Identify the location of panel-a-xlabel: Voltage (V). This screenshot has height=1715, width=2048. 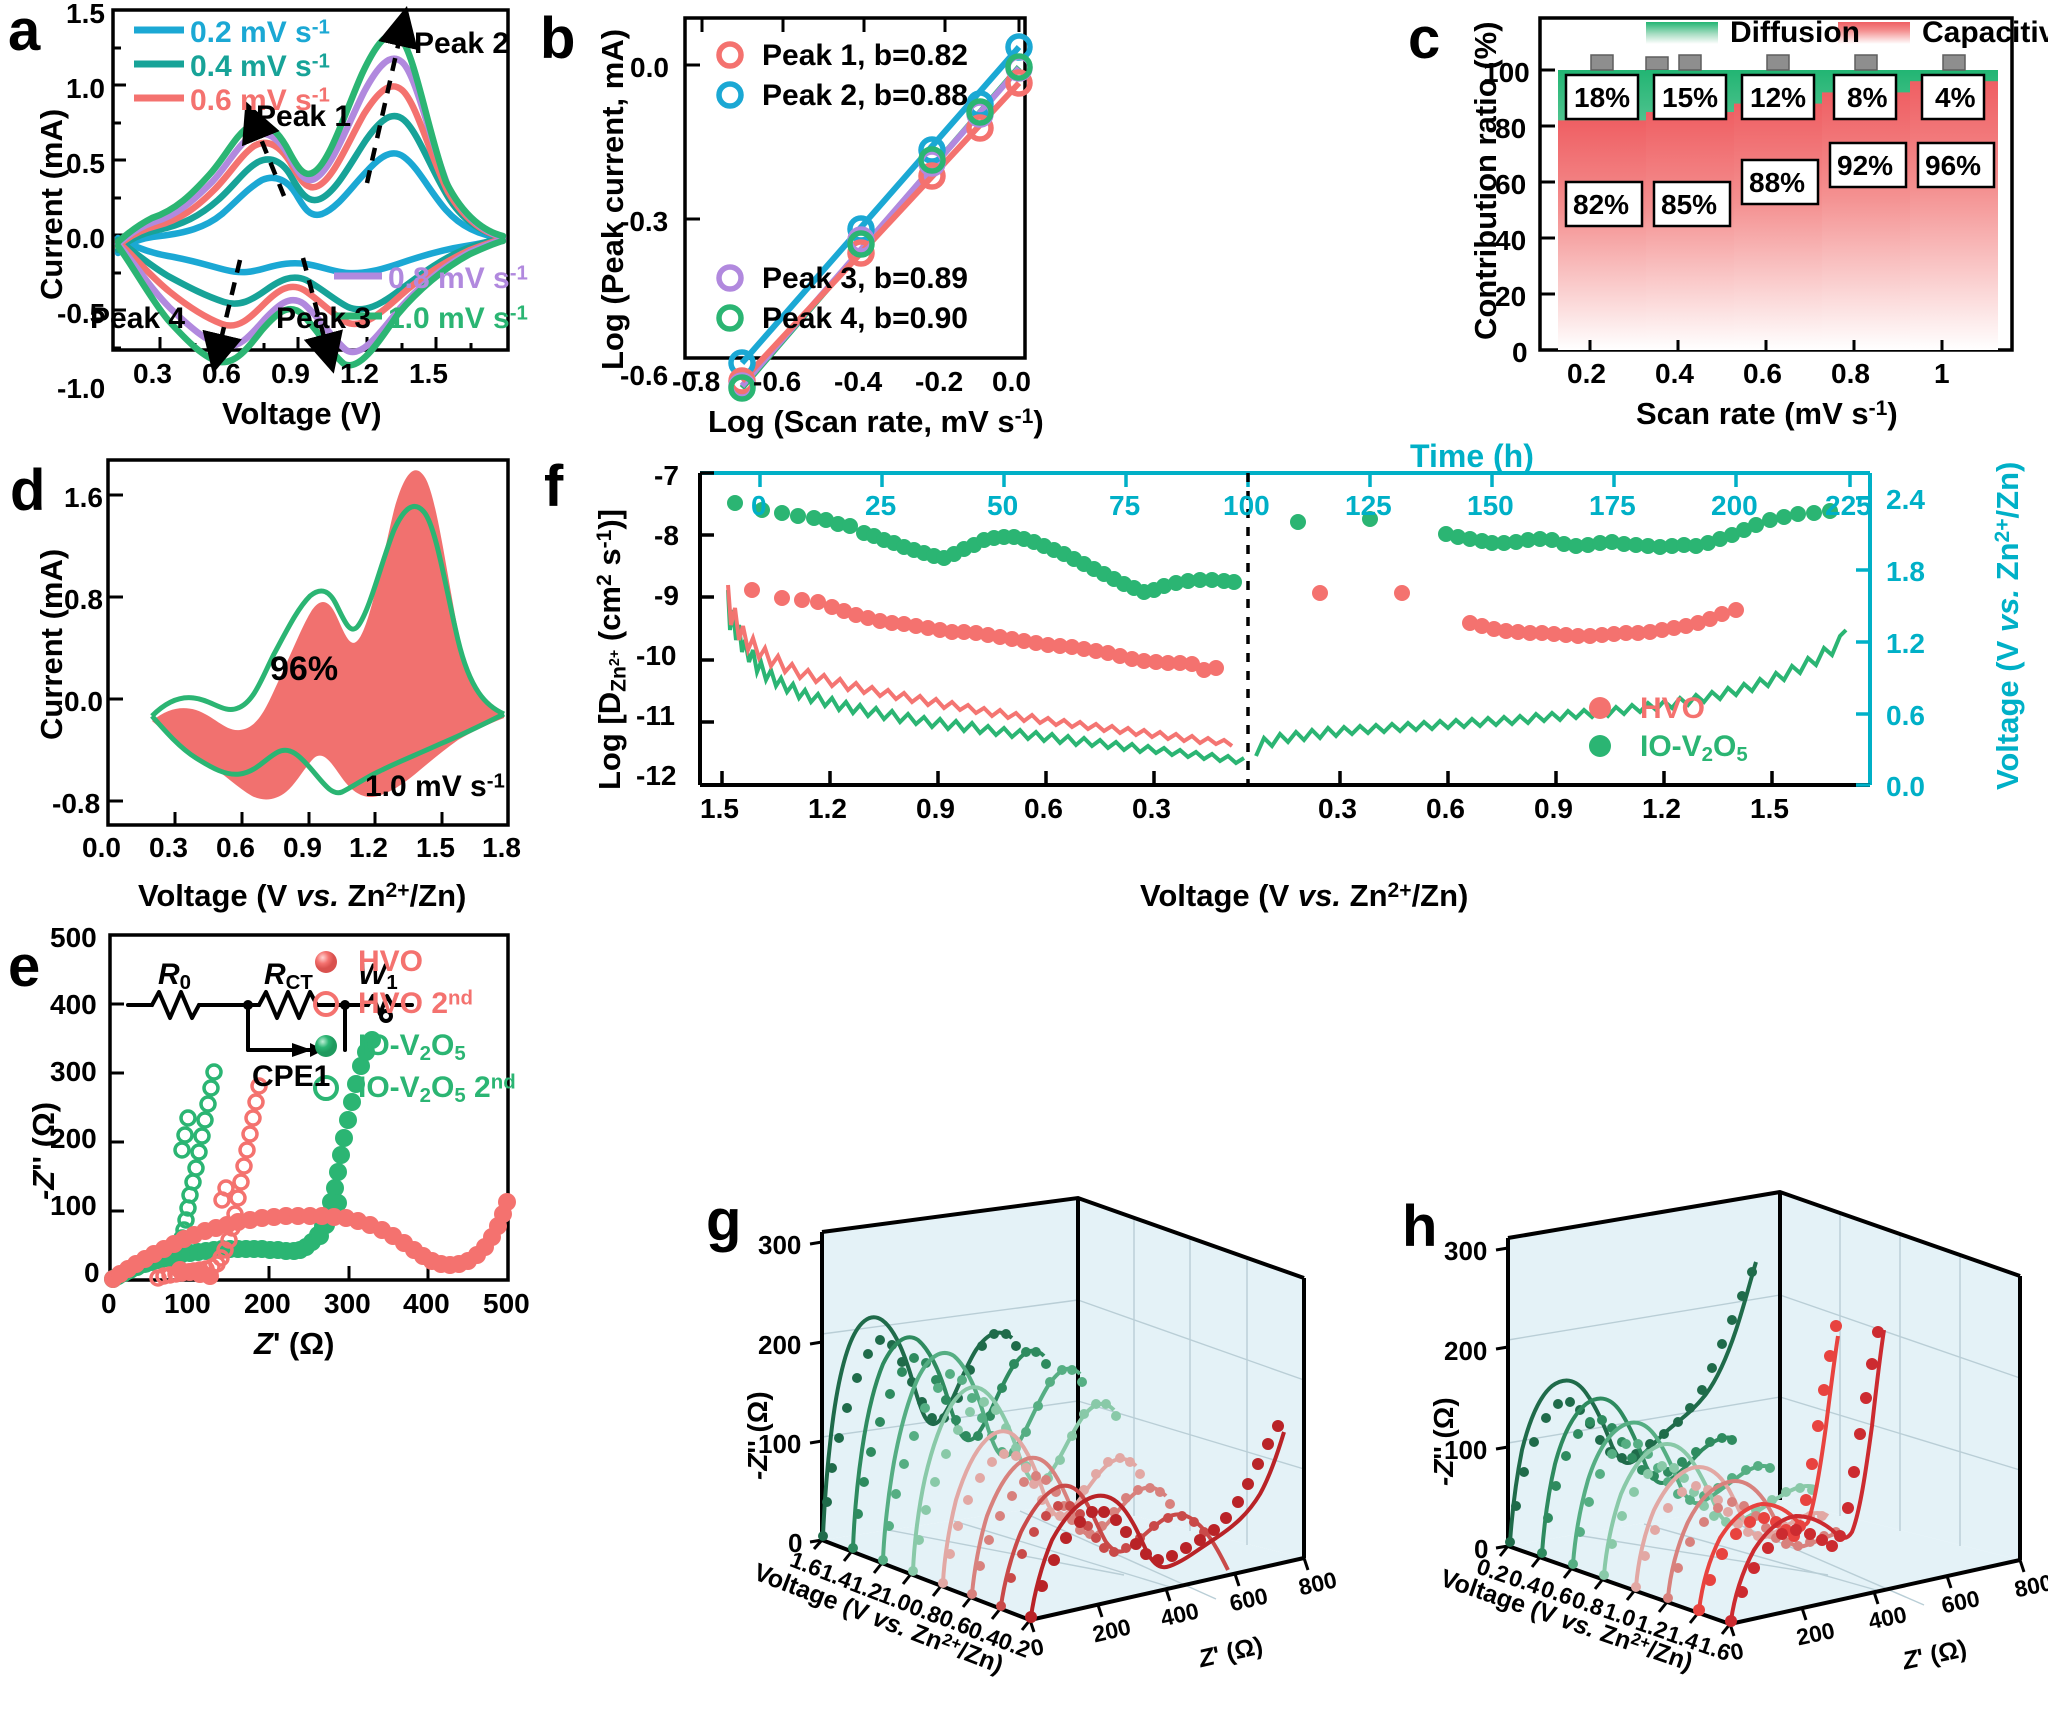
(302, 413).